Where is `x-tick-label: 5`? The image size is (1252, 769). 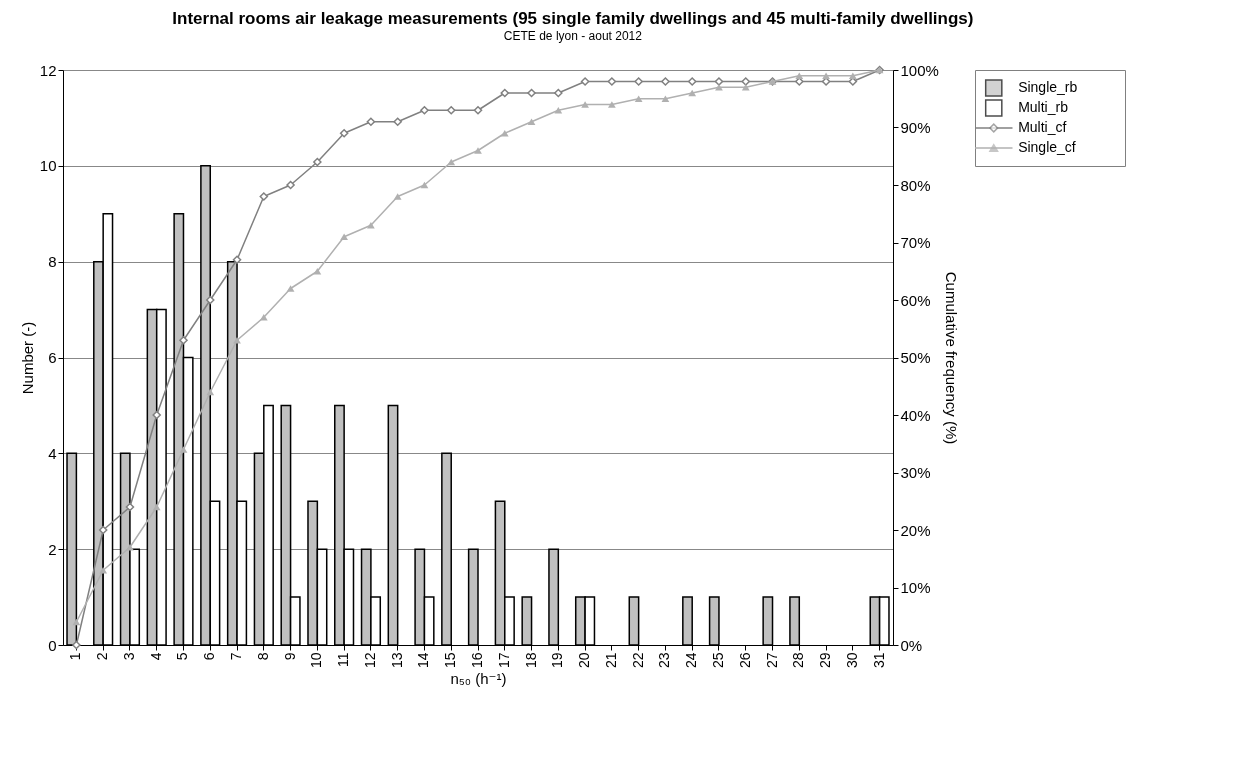 x-tick-label: 5 is located at coordinates (182, 656).